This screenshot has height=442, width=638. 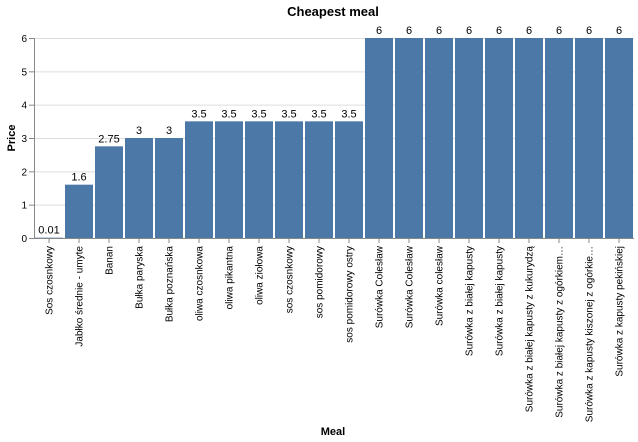 What do you see at coordinates (440, 285) in the screenshot?
I see `x-tick-label: Surówka colesław` at bounding box center [440, 285].